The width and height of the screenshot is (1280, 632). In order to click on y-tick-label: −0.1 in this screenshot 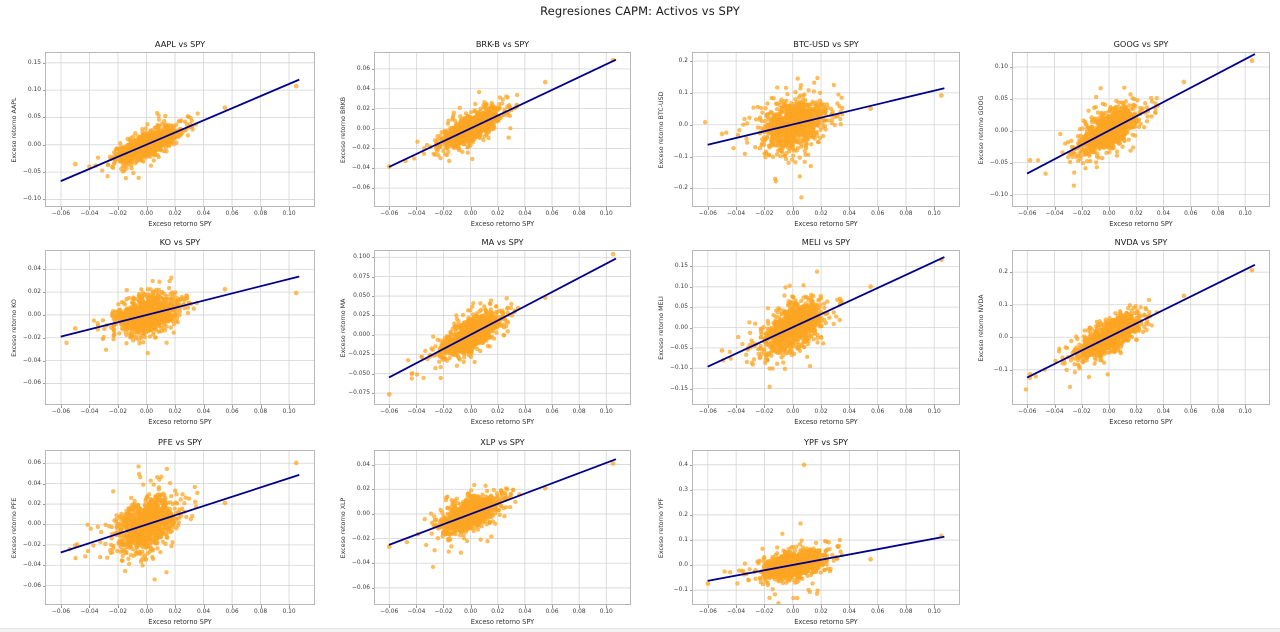, I will do `click(1000, 369)`.